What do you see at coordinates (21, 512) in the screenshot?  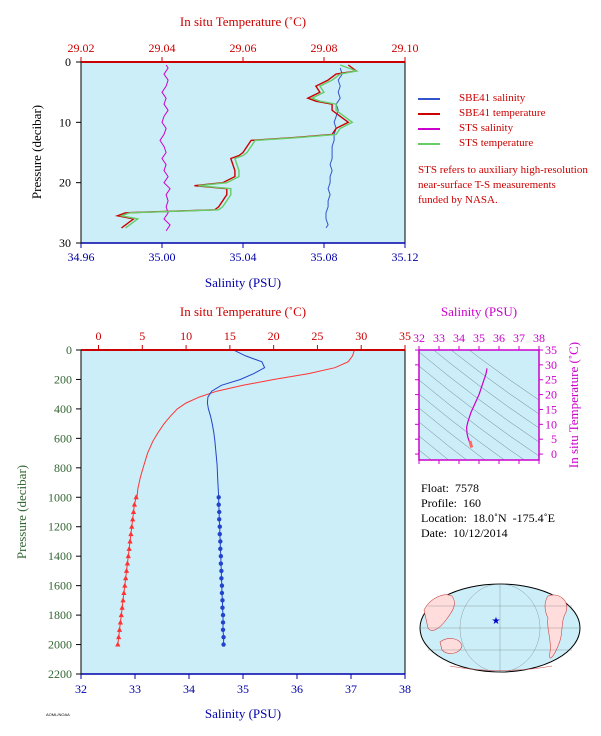 I see `main-pressure-axis-label: Pressure (decibar)` at bounding box center [21, 512].